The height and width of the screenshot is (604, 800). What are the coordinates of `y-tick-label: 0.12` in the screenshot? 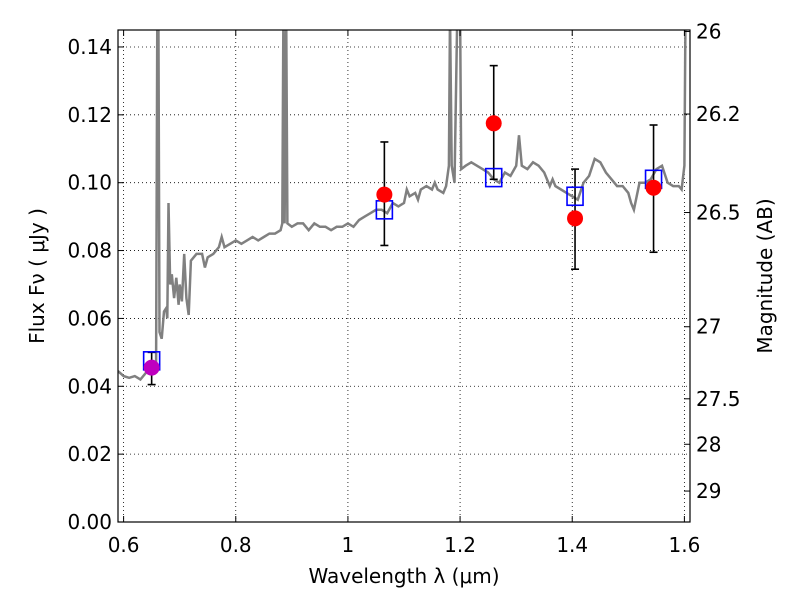 It's located at (89, 115).